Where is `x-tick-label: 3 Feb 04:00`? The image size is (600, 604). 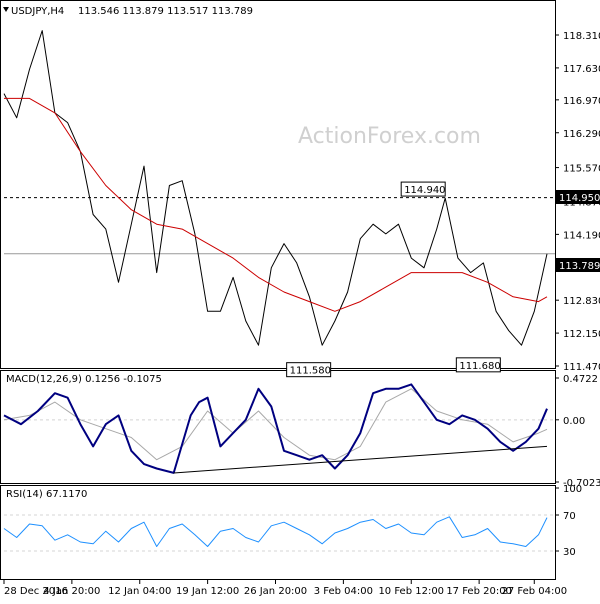 x-tick-label: 3 Feb 04:00 is located at coordinates (343, 591).